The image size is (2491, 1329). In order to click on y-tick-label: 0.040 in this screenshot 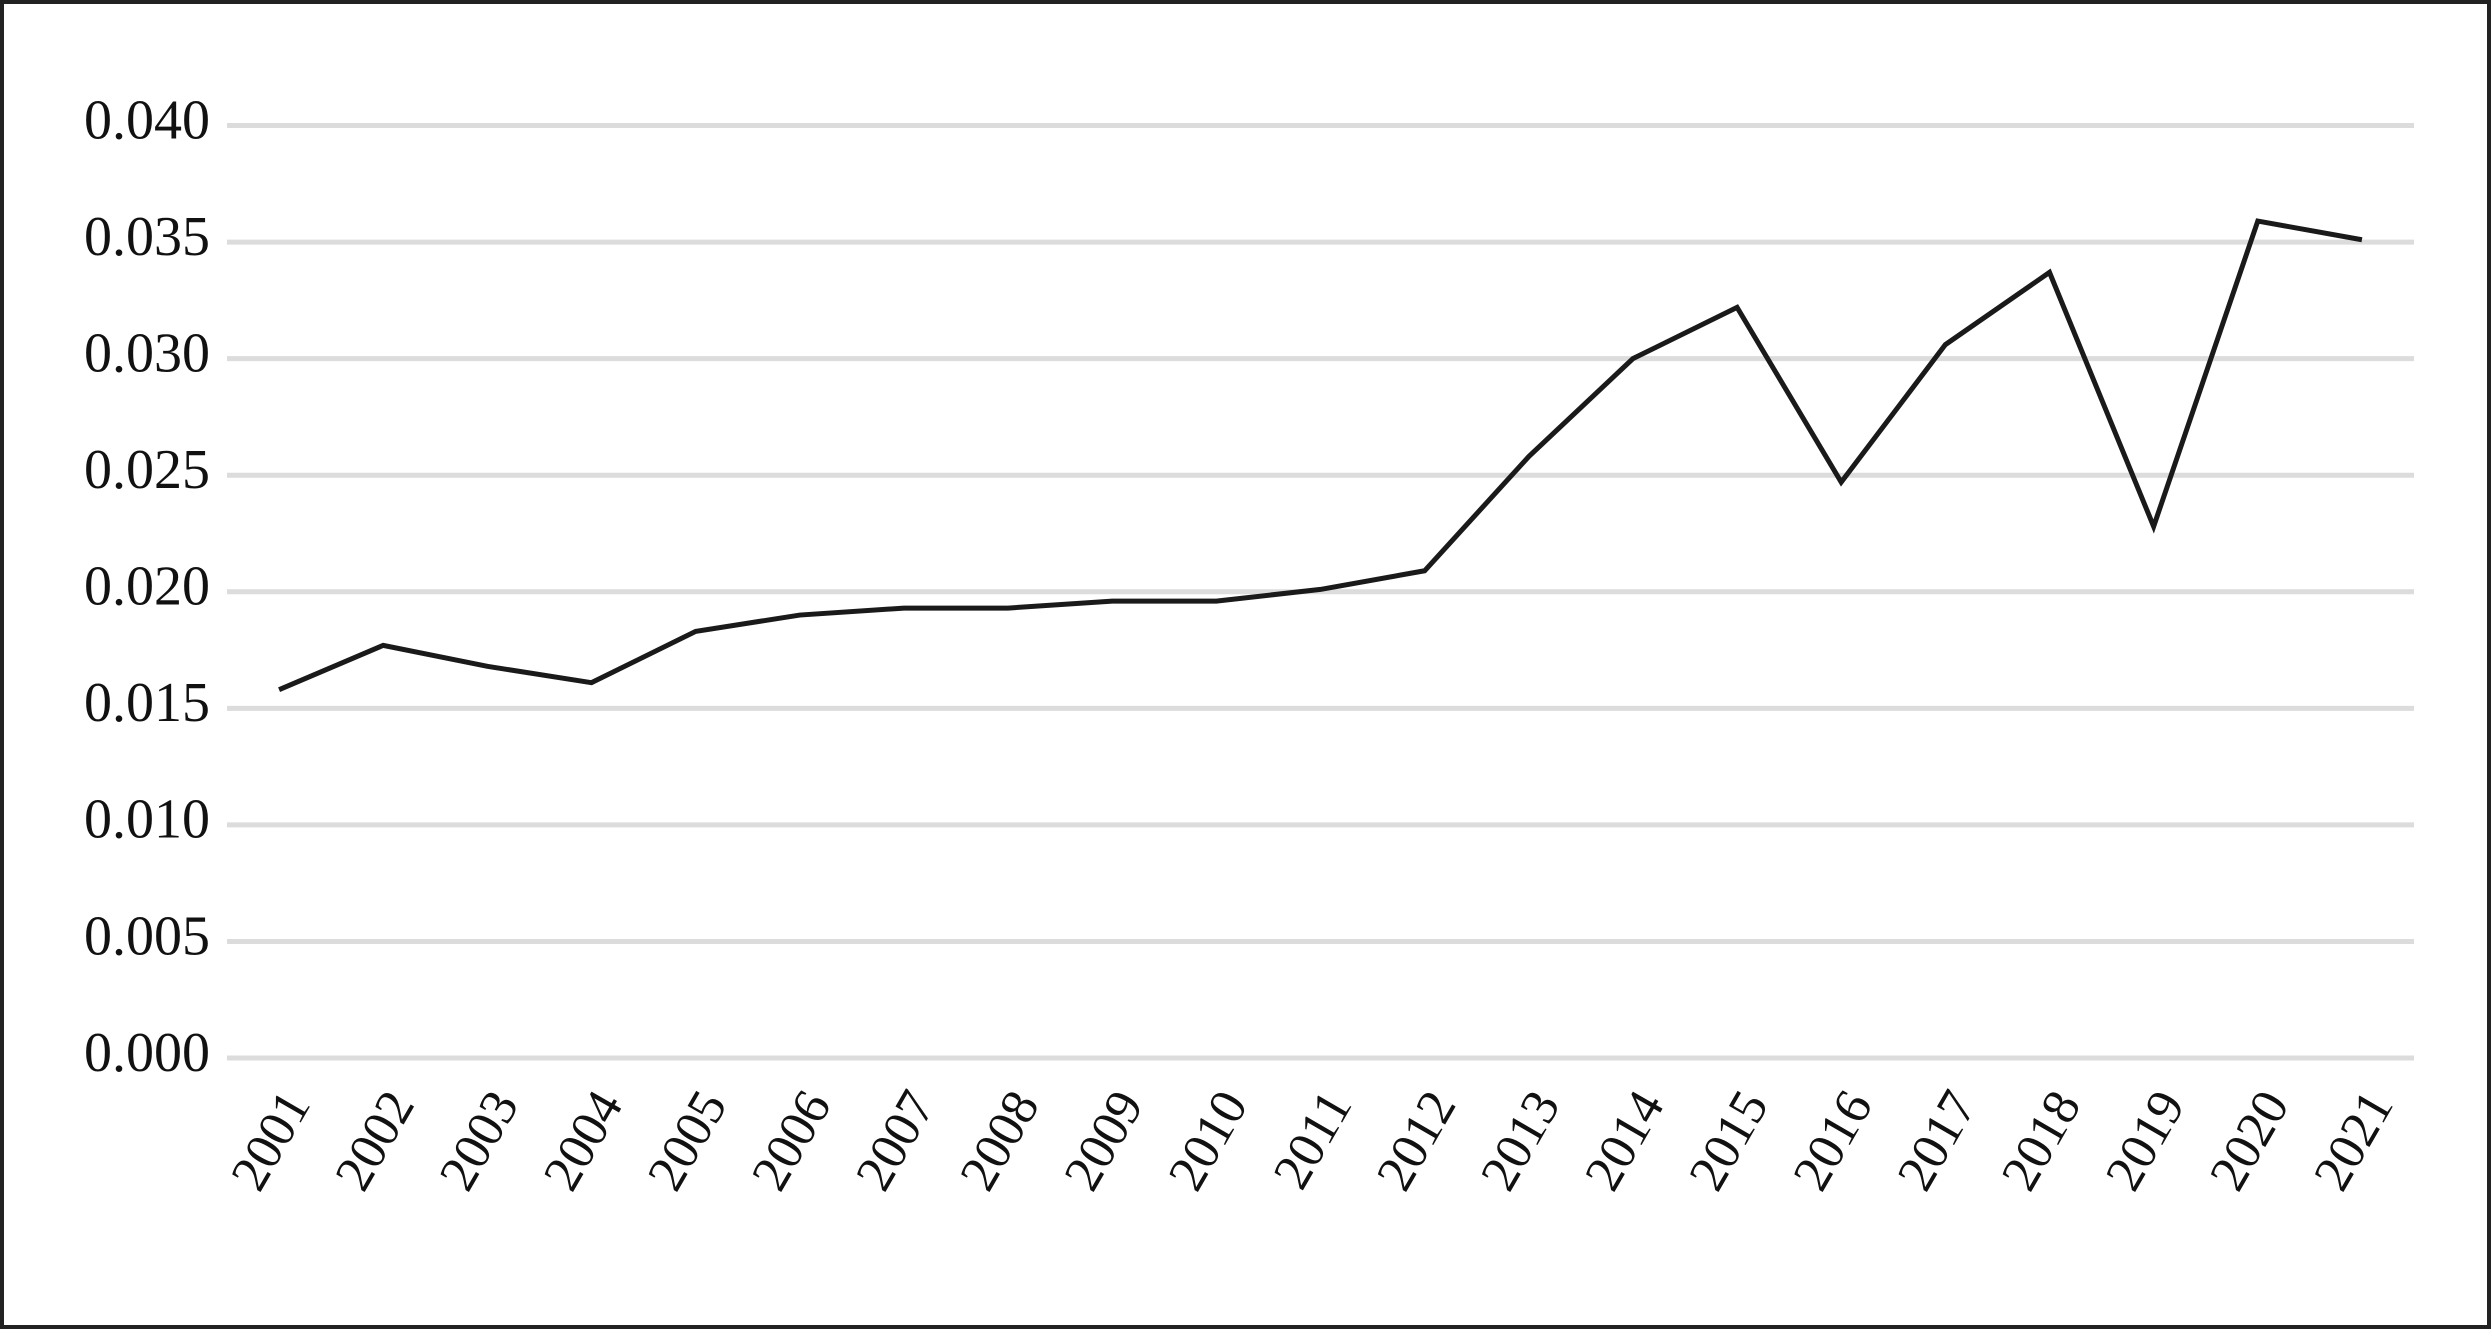, I will do `click(147, 120)`.